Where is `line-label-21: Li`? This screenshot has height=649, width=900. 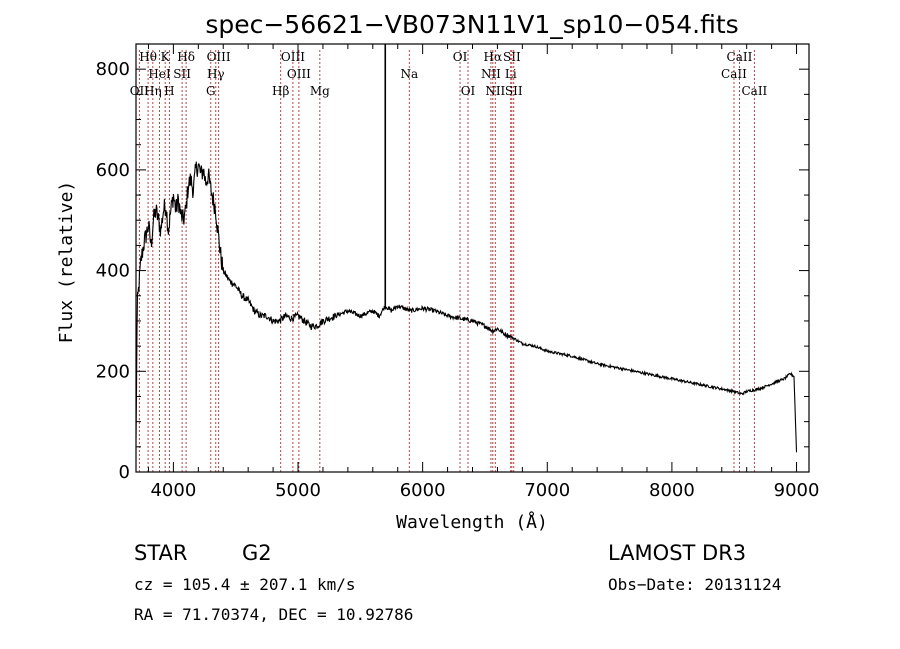
line-label-21: Li is located at coordinates (511, 74).